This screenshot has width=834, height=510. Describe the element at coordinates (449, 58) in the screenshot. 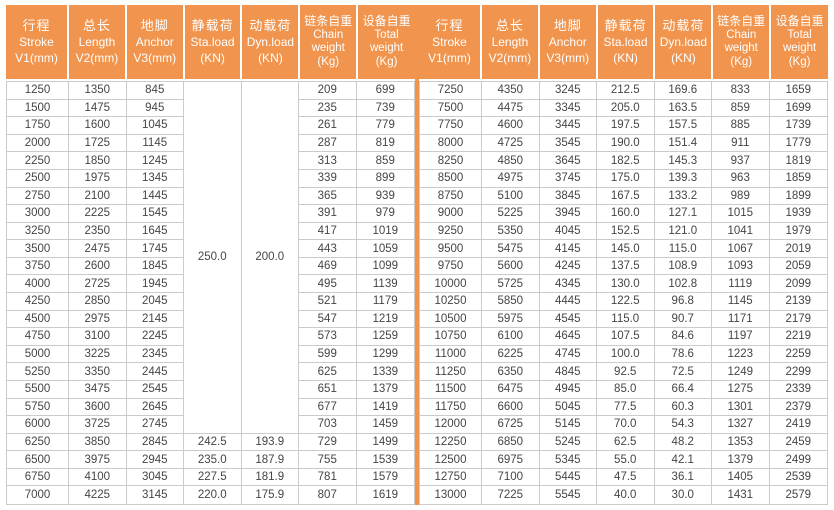

I see `header-label-unit: V1(mm)` at that location.